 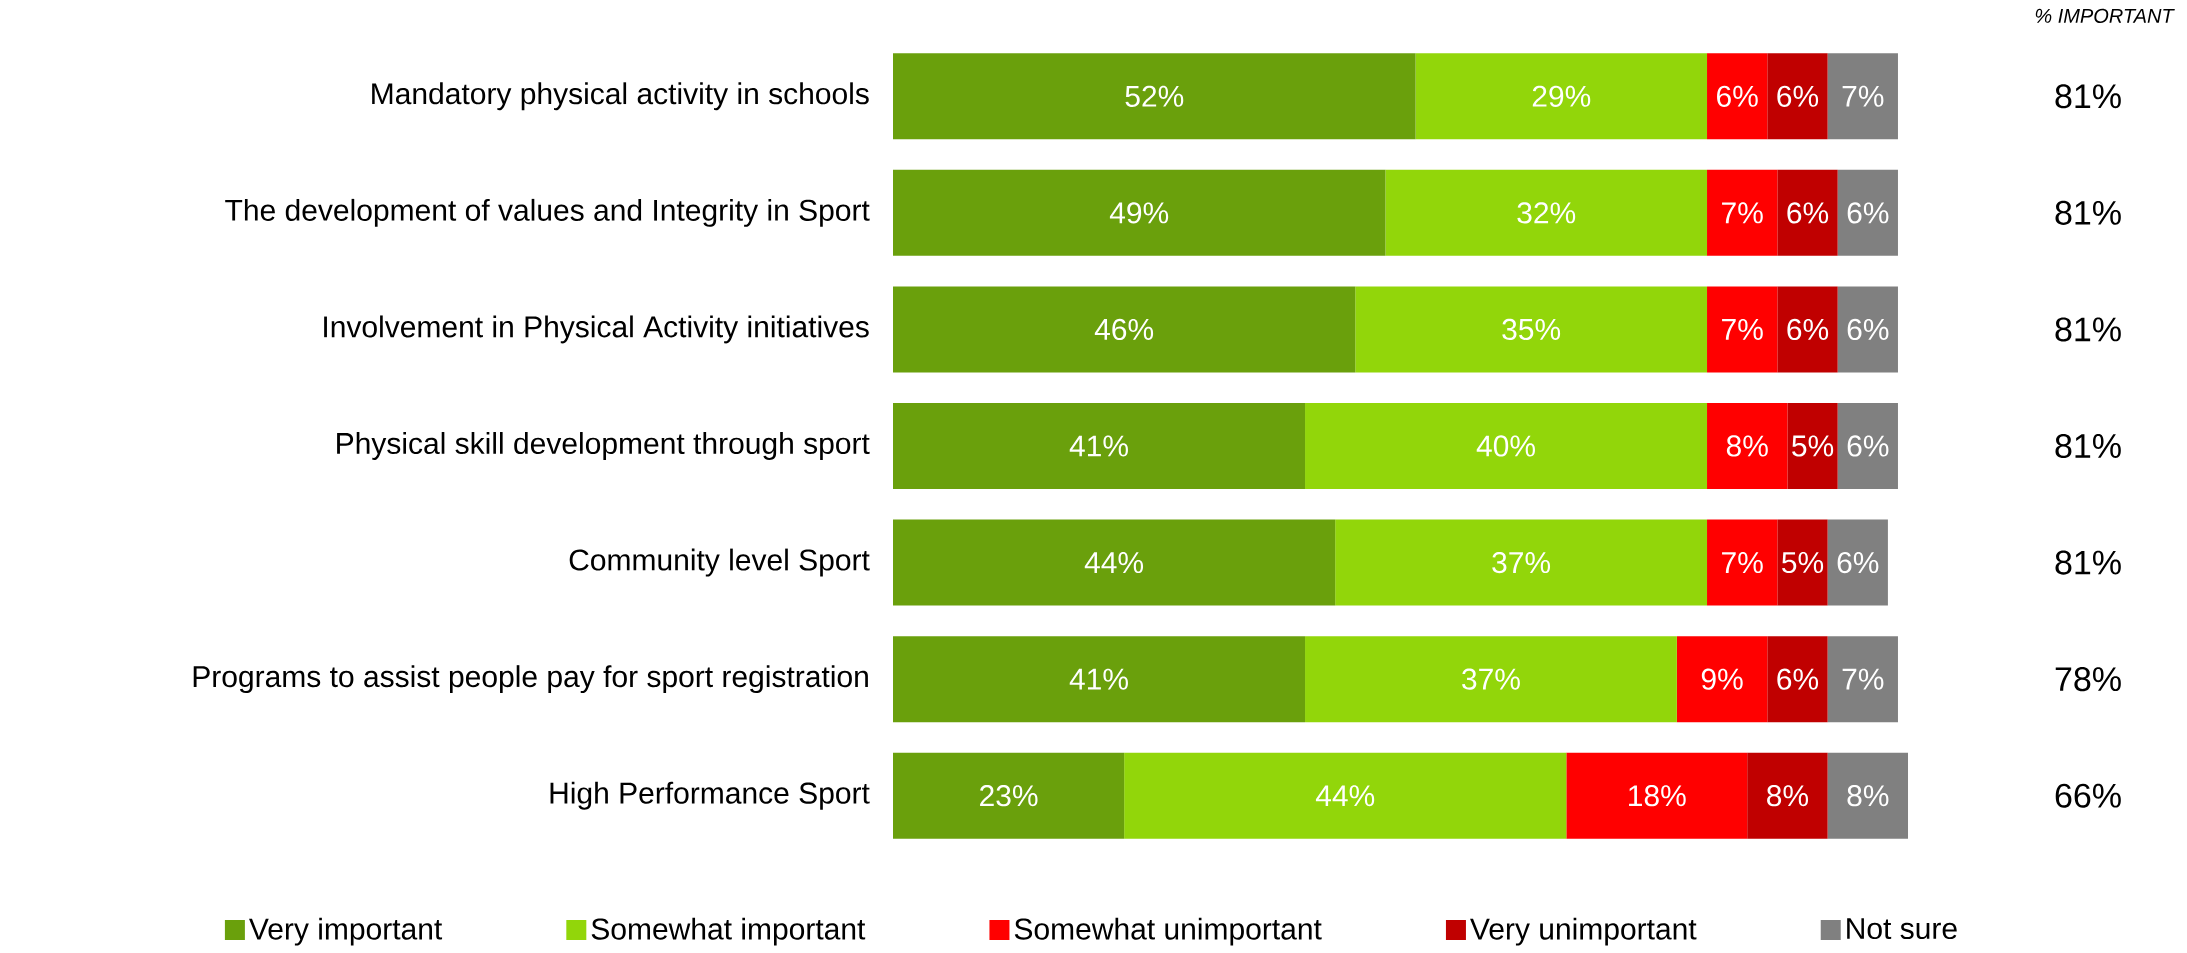 I want to click on data-label: 29%, so click(x=1561, y=96).